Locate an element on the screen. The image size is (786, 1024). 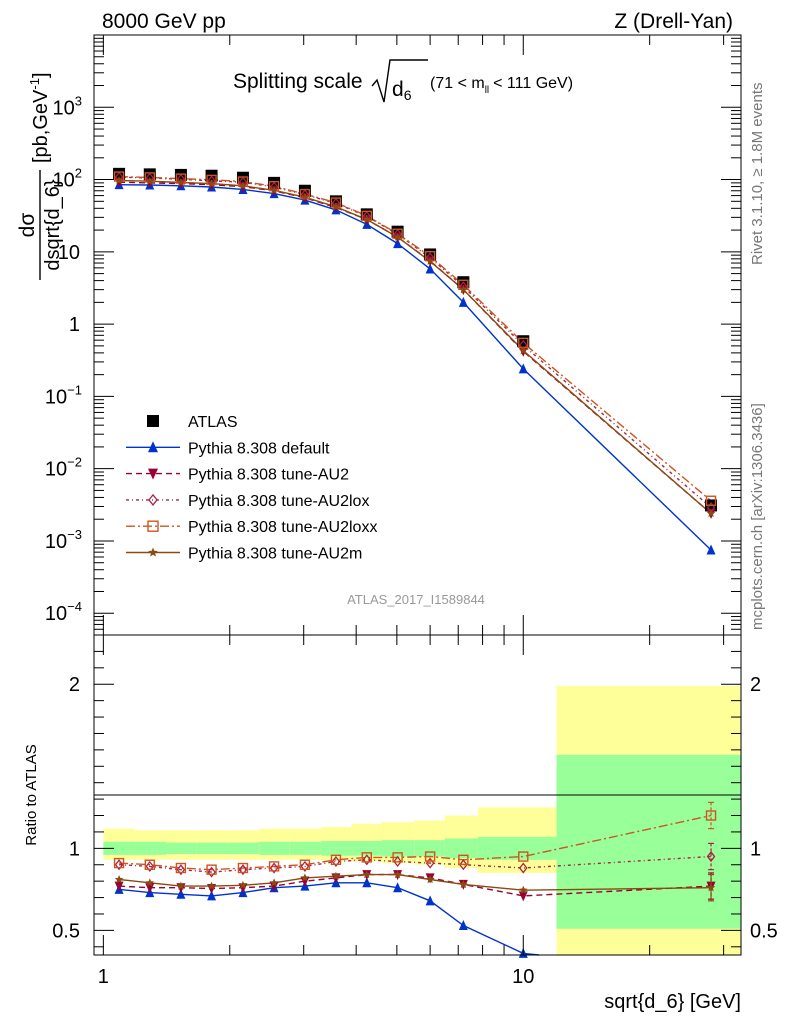
y-label-num: dσ is located at coordinates (27, 225).